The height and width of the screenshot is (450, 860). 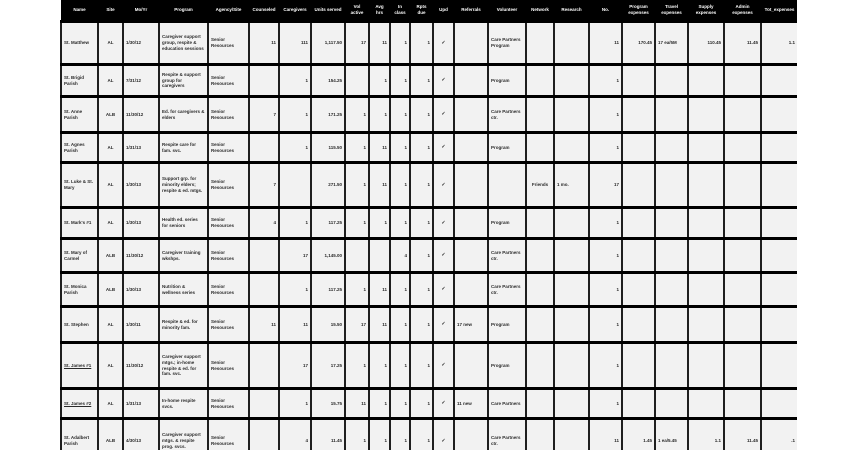 What do you see at coordinates (110, 11) in the screenshot?
I see `column-header: Site` at bounding box center [110, 11].